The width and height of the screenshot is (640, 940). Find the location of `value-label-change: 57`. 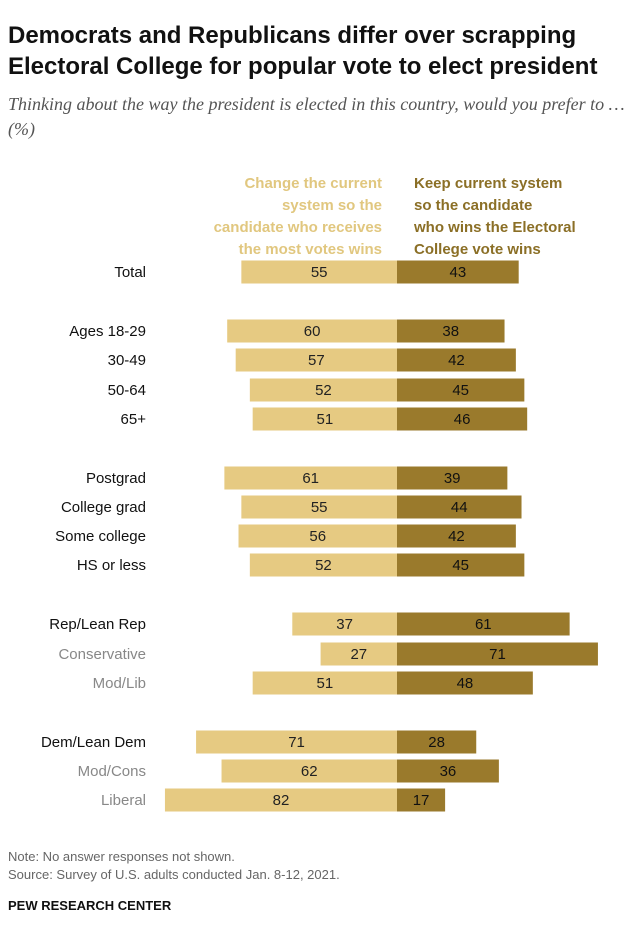

value-label-change: 57 is located at coordinates (316, 360).